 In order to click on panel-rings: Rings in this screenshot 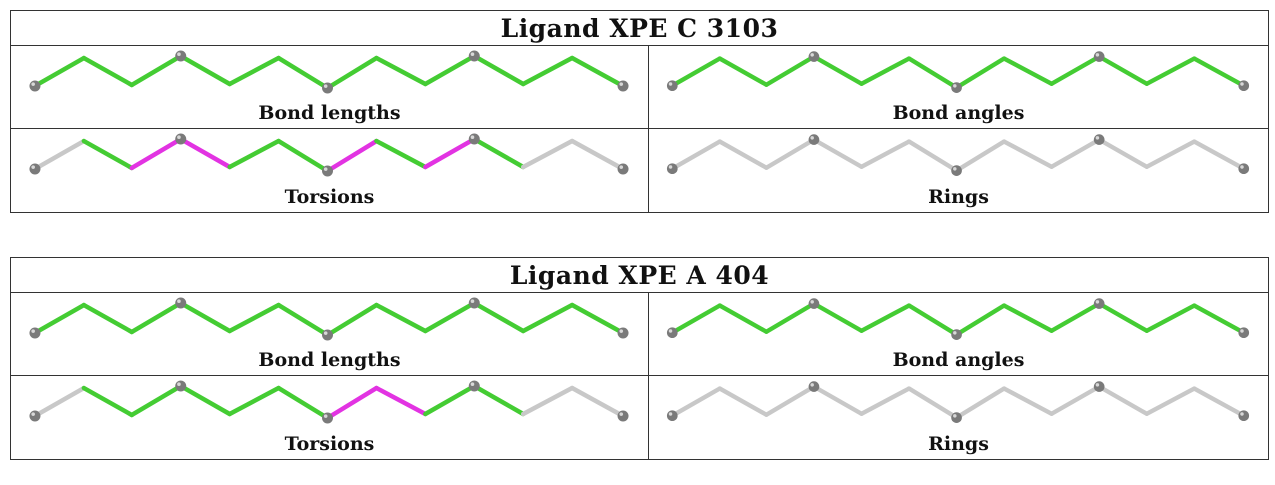, I will do `click(958, 170)`.